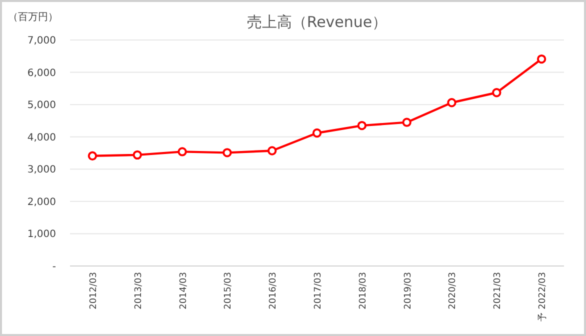 Image resolution: width=586 pixels, height=336 pixels. What do you see at coordinates (229, 291) in the screenshot?
I see `x-tick-label: 2015/03` at bounding box center [229, 291].